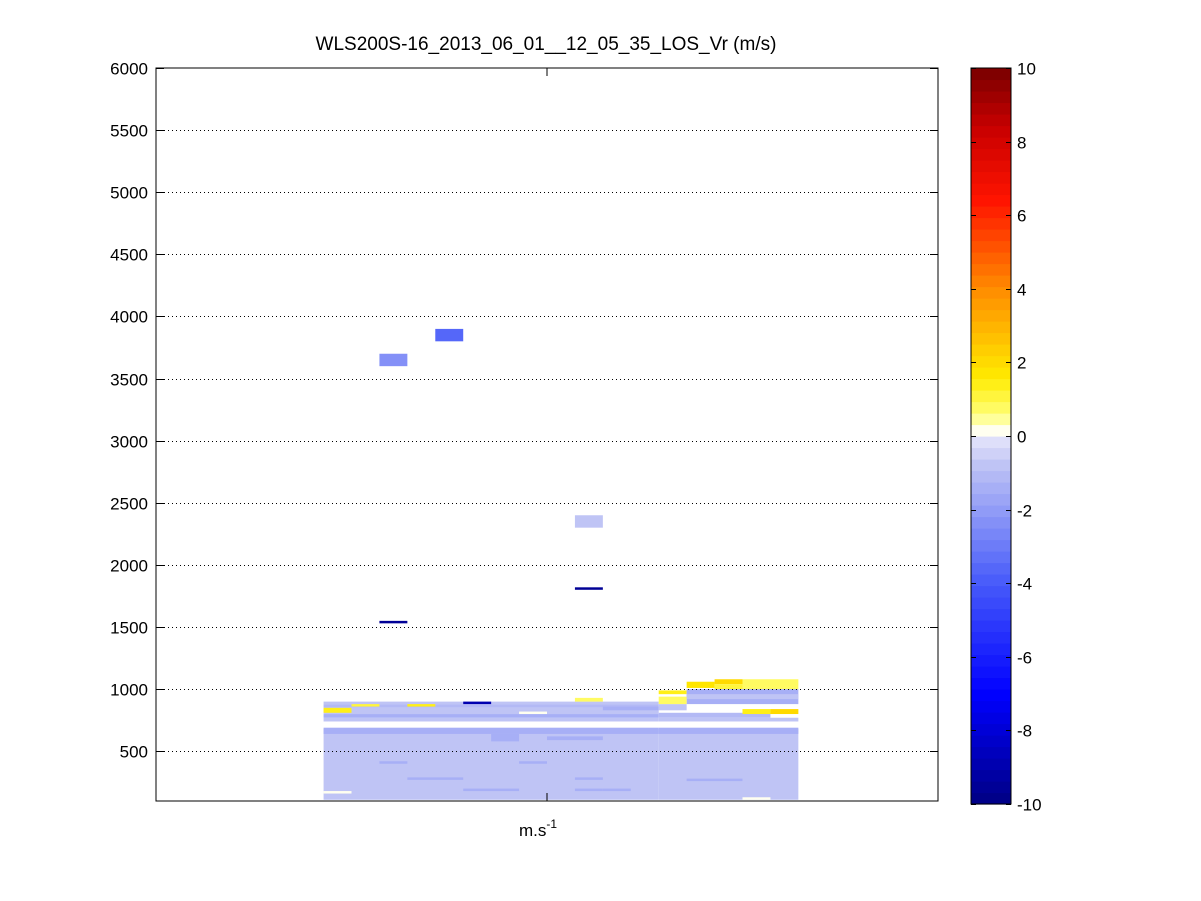 The height and width of the screenshot is (901, 1201). What do you see at coordinates (532, 830) in the screenshot?
I see `x-axis-label-text: m.s` at bounding box center [532, 830].